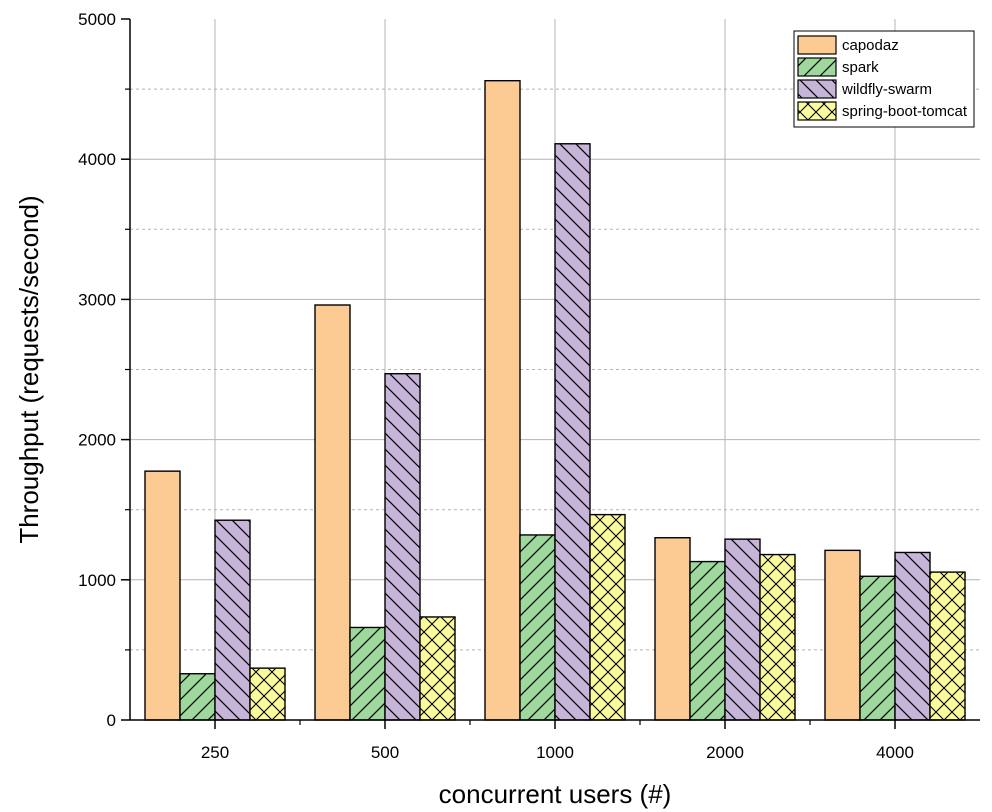 The image size is (992, 812). Describe the element at coordinates (905, 111) in the screenshot. I see `legend-label-spring-boot-tomcat: spring-boot-tomcat` at that location.